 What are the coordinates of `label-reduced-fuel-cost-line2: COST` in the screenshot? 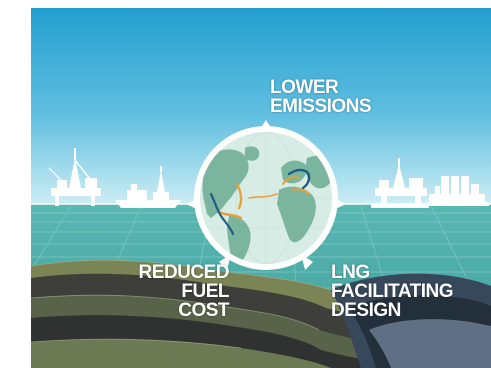 It's located at (203, 310).